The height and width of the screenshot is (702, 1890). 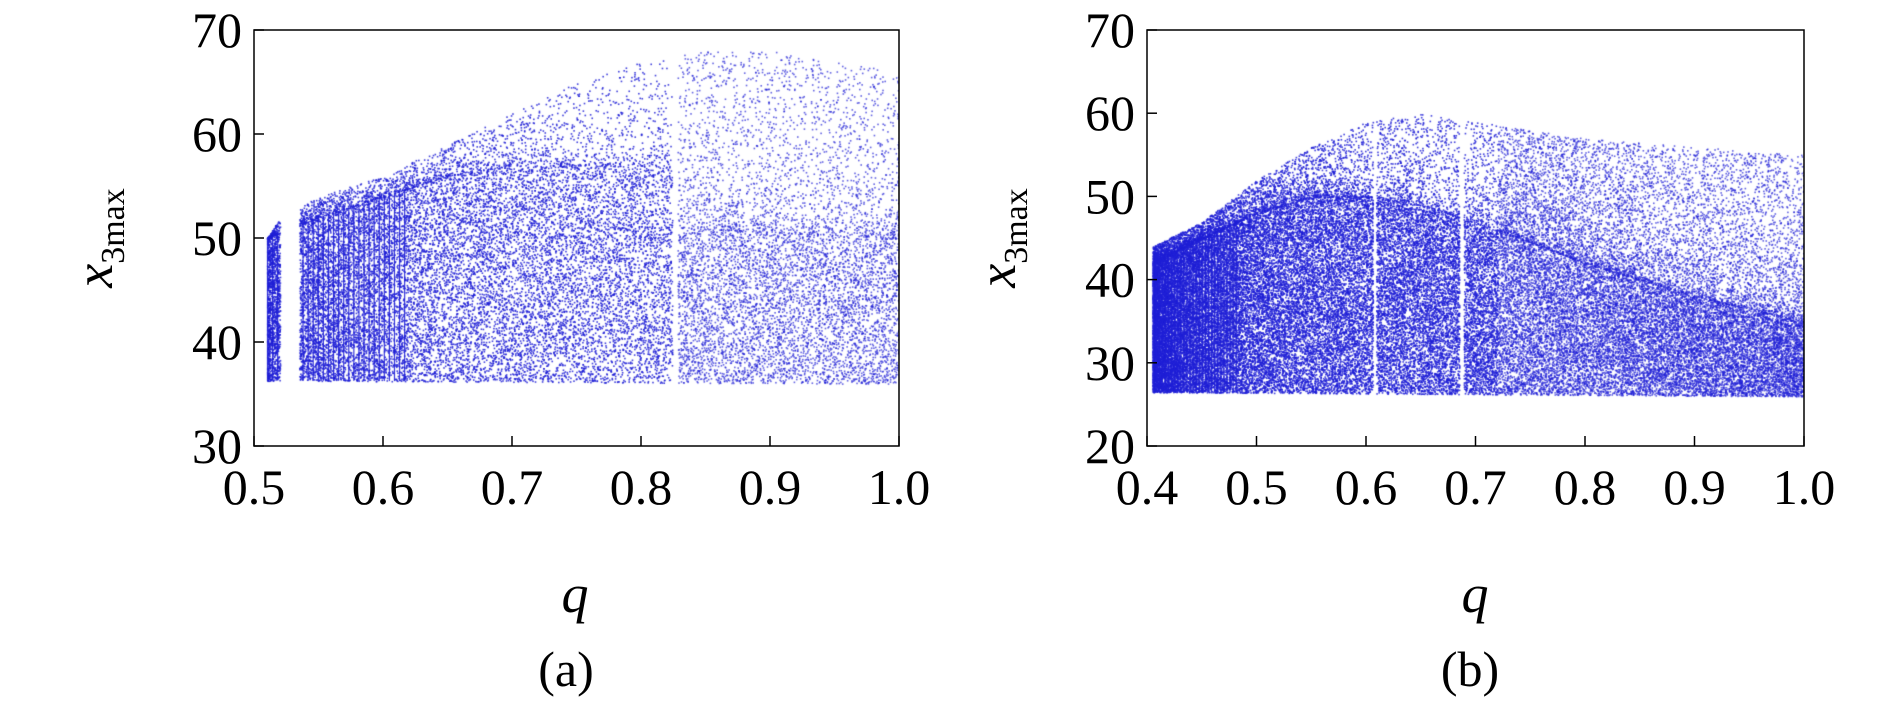 I want to click on y-axis-label-a: x3max, so click(x=98, y=238).